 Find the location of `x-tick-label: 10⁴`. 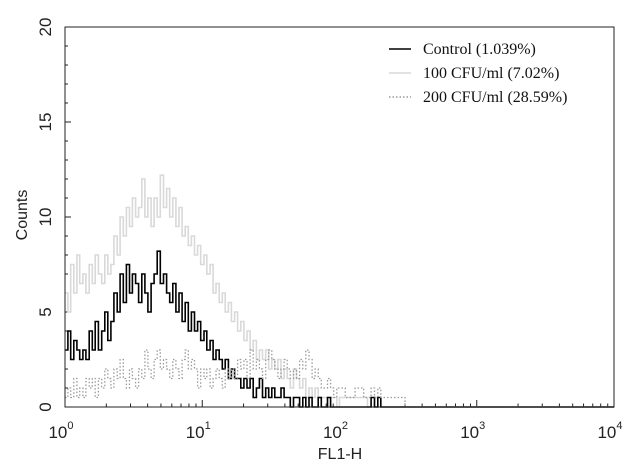

x-tick-label: 10⁴ is located at coordinates (609, 431).